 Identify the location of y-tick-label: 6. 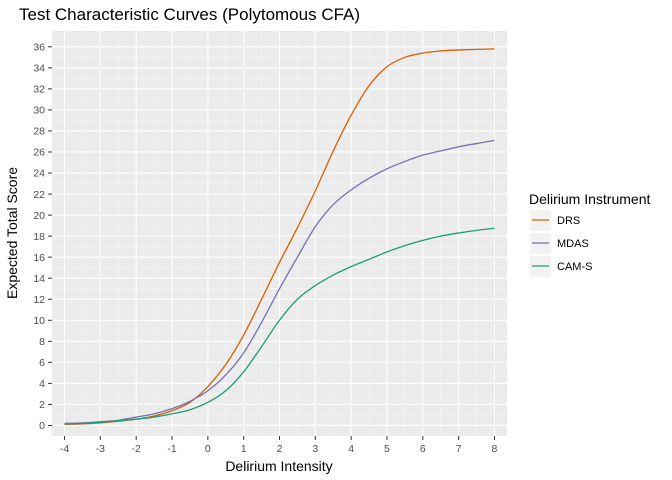
(42, 363).